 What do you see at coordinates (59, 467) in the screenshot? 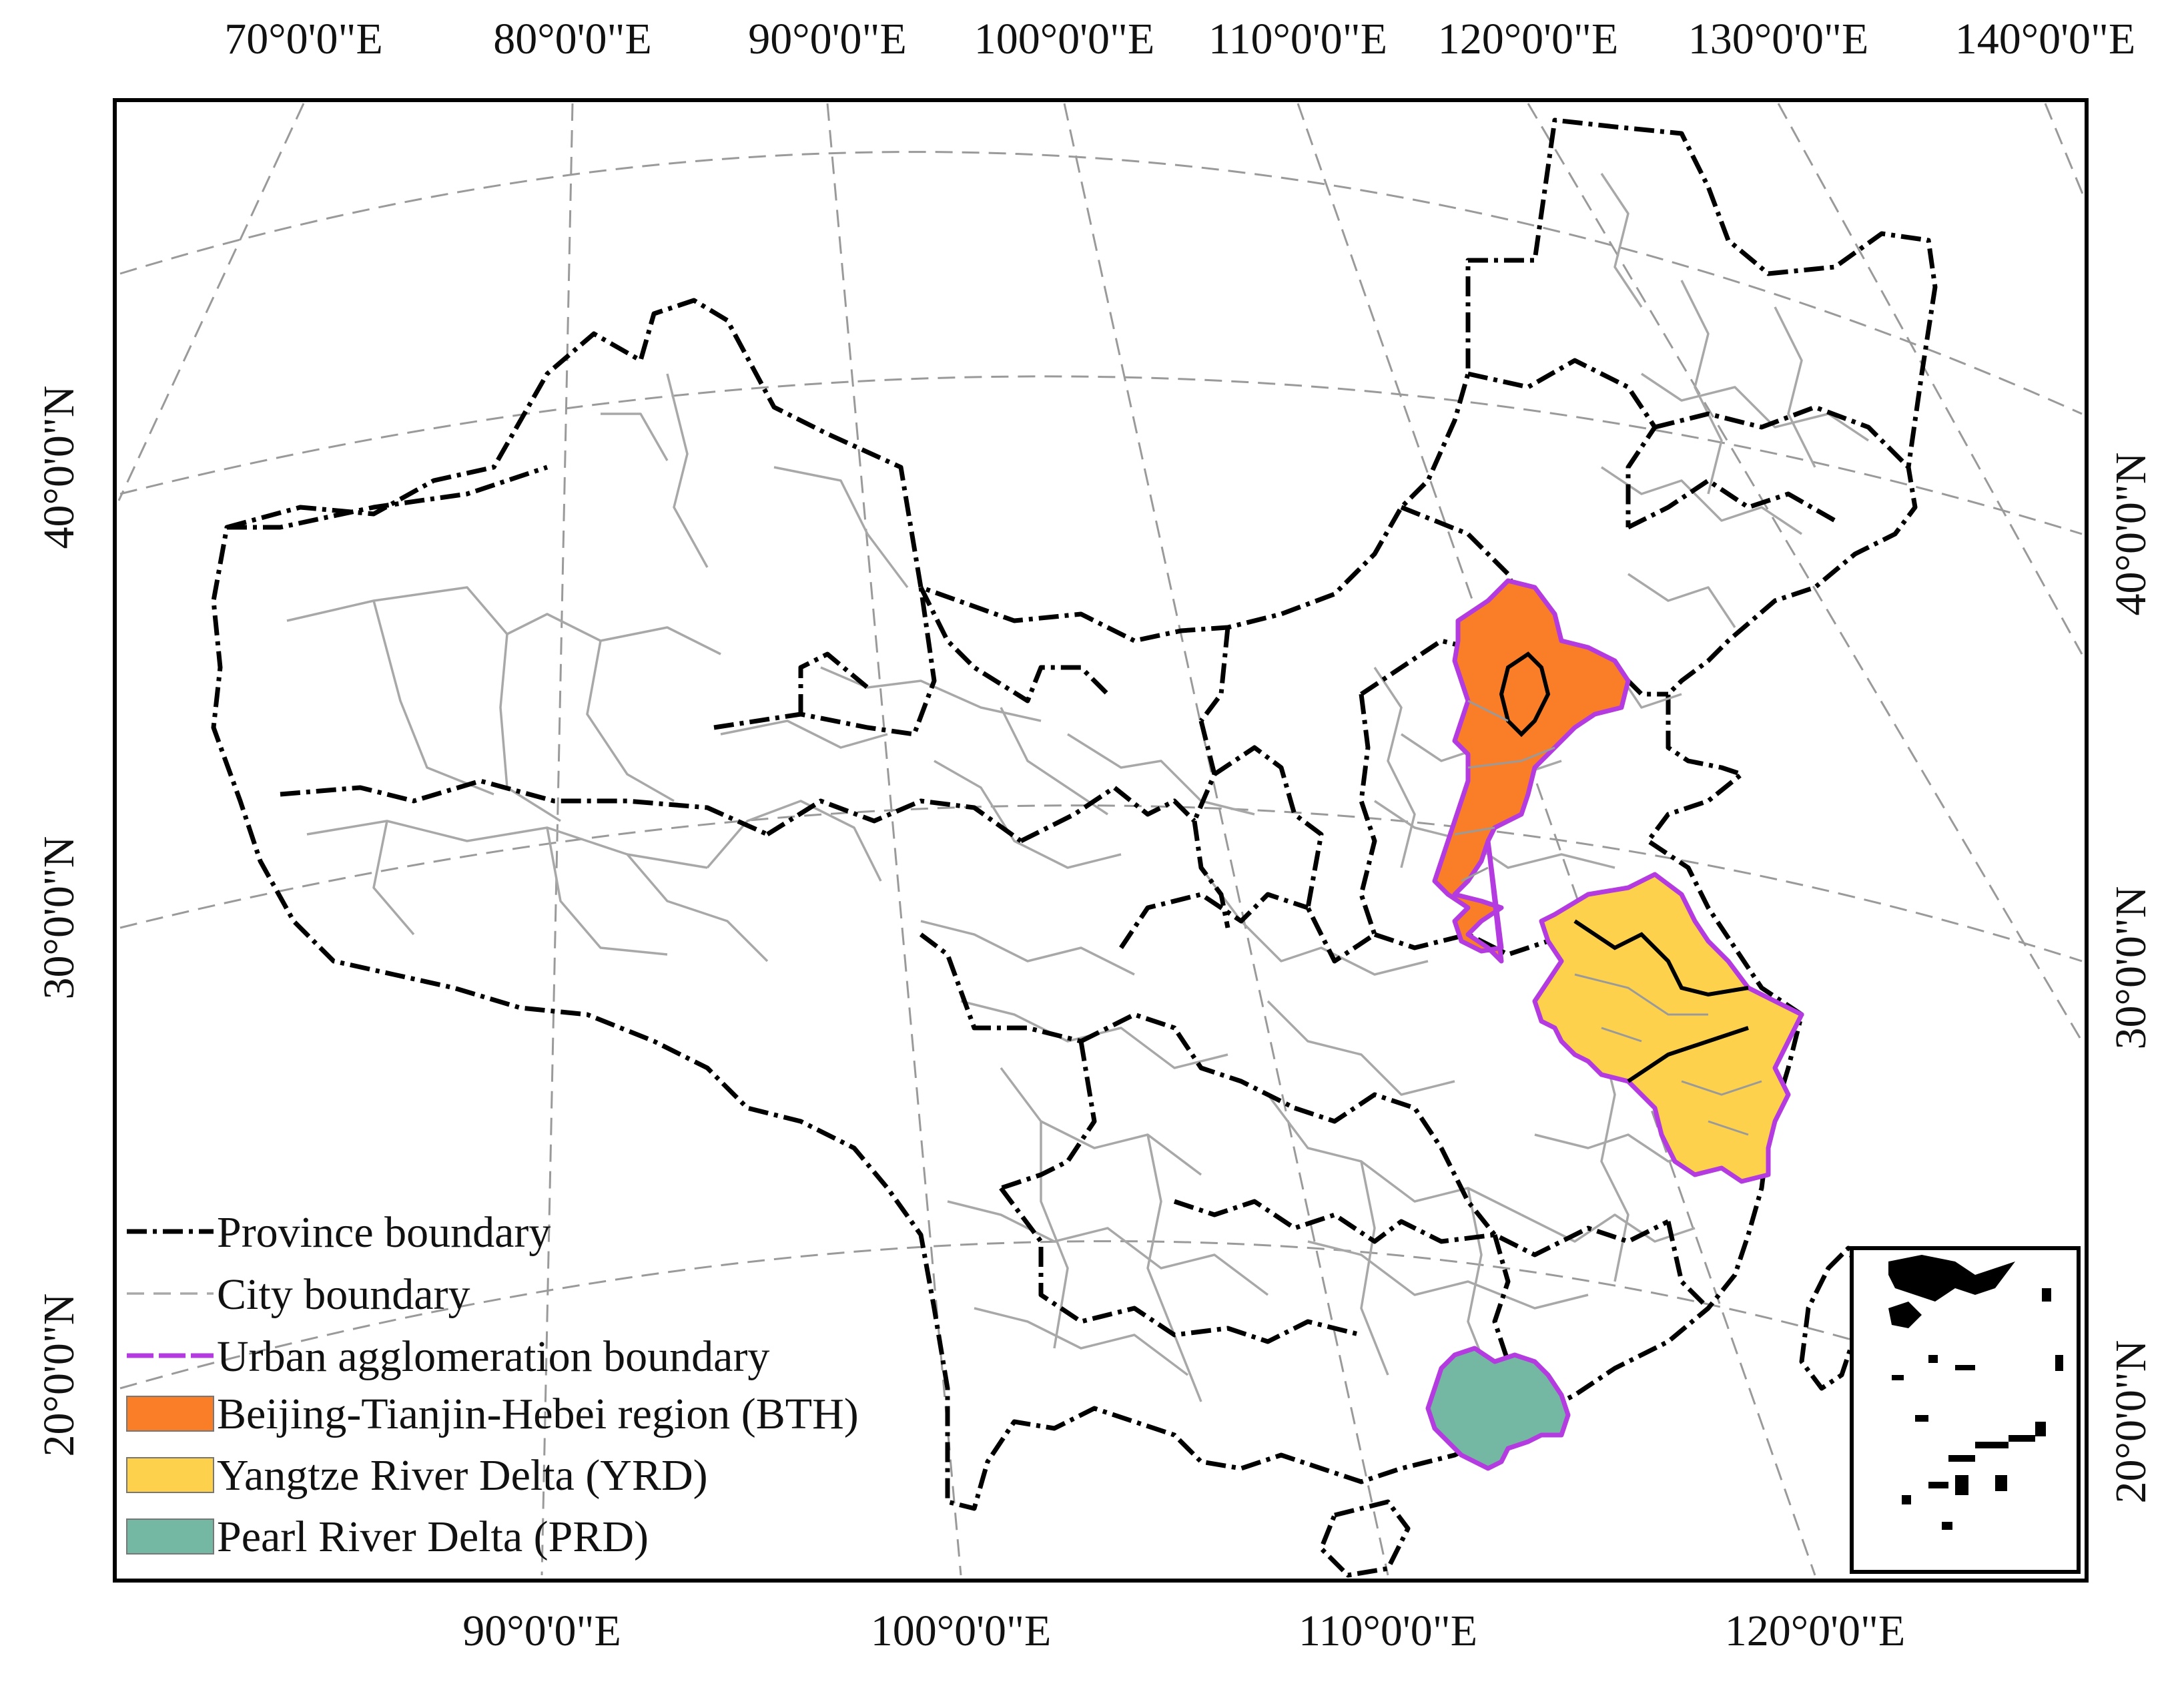
I see `left-latitude-label: 40°0'0"N` at bounding box center [59, 467].